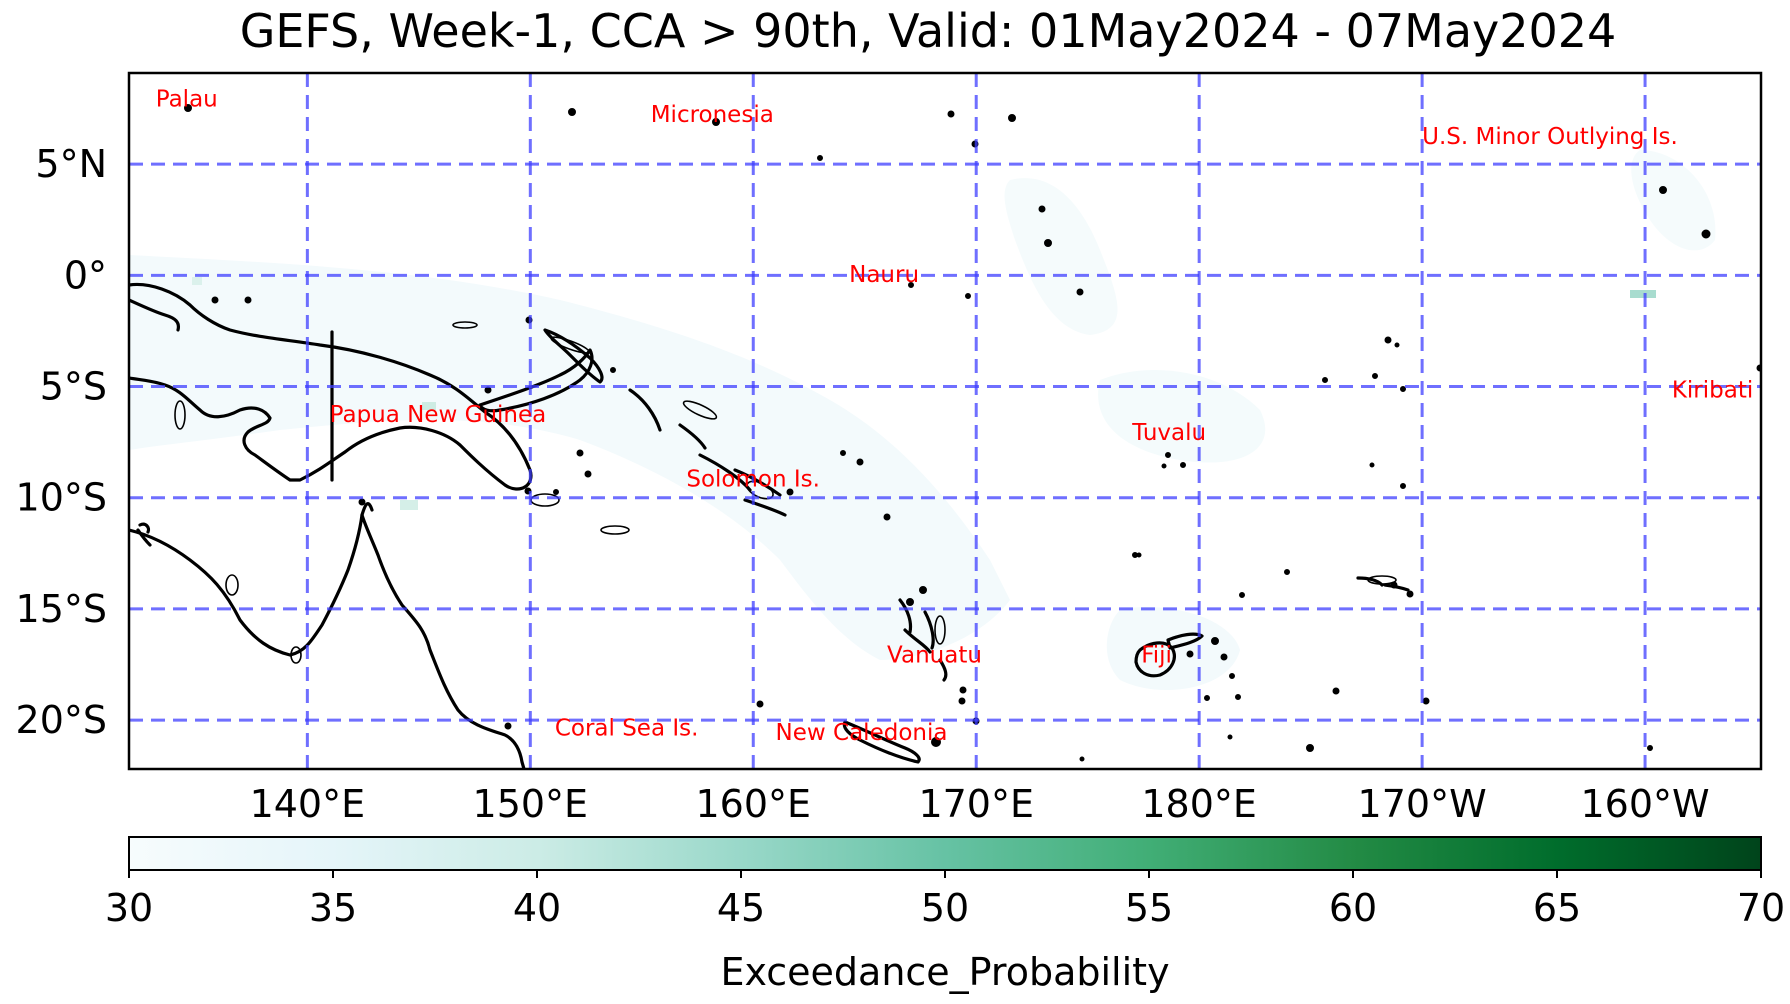 The image size is (1790, 1004). What do you see at coordinates (945, 853) in the screenshot?
I see `colorbar-gradient` at bounding box center [945, 853].